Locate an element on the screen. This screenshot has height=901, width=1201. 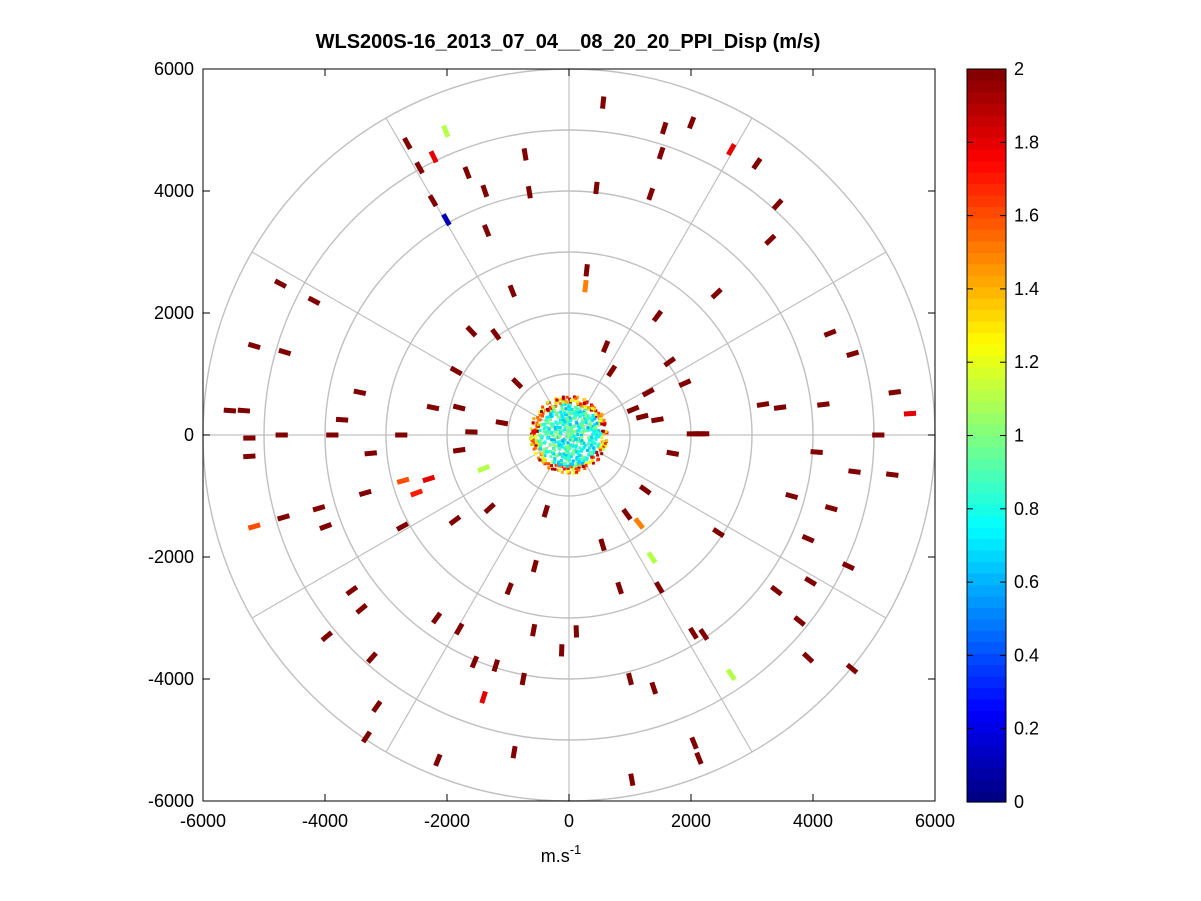
colorbar: 0 0.2 0.4 0.6 0.8 1 1.2 1.4 1.6 1.8 2 is located at coordinates (1002, 435).